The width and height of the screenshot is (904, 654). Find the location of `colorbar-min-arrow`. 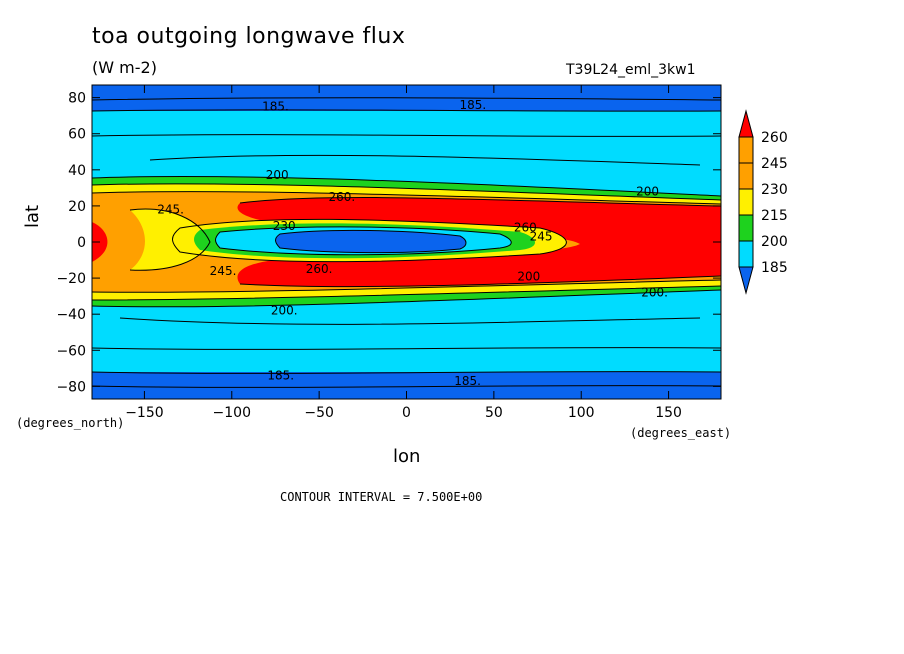

colorbar-min-arrow is located at coordinates (746, 280).